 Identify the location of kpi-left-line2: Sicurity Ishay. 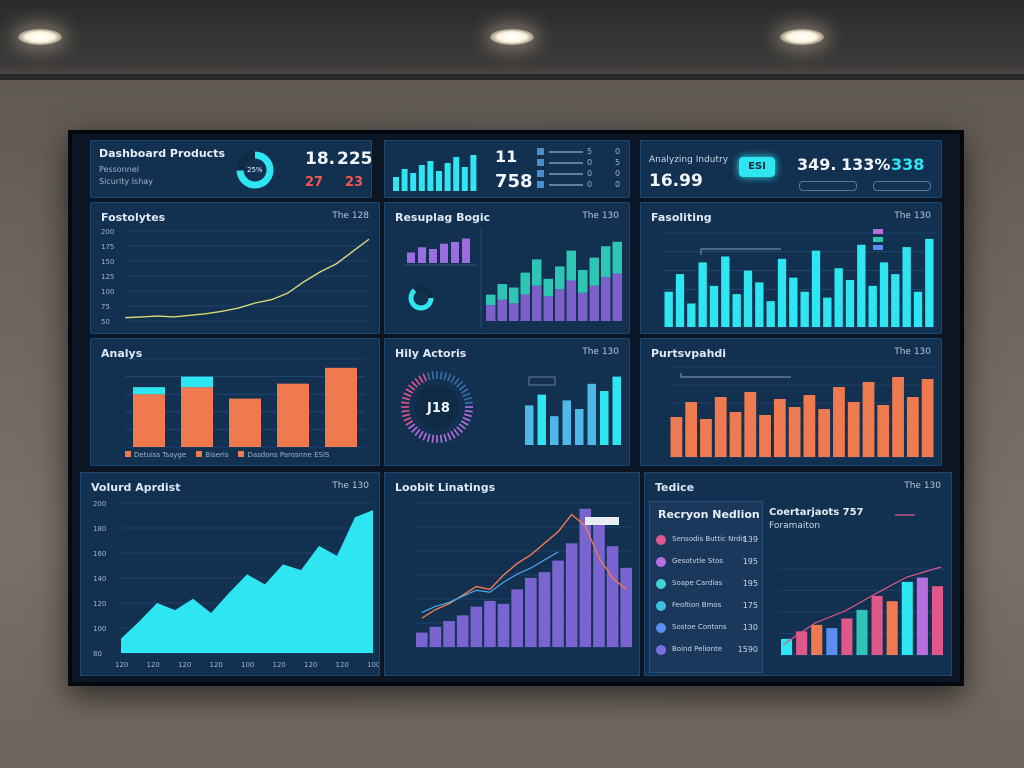
(126, 181).